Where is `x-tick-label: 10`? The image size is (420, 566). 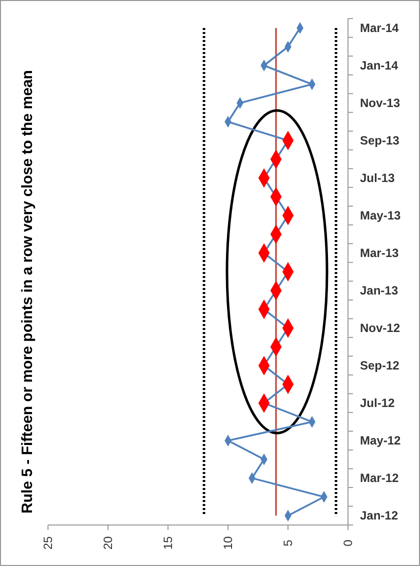
x-tick-label: 10 is located at coordinates (228, 543).